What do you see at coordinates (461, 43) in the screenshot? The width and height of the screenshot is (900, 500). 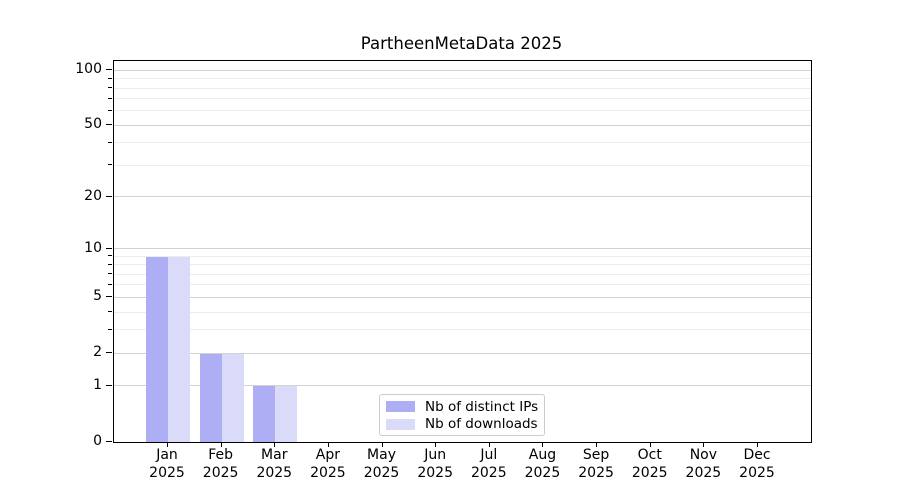 I see `chart-title: PartheenMetaData 2025` at bounding box center [461, 43].